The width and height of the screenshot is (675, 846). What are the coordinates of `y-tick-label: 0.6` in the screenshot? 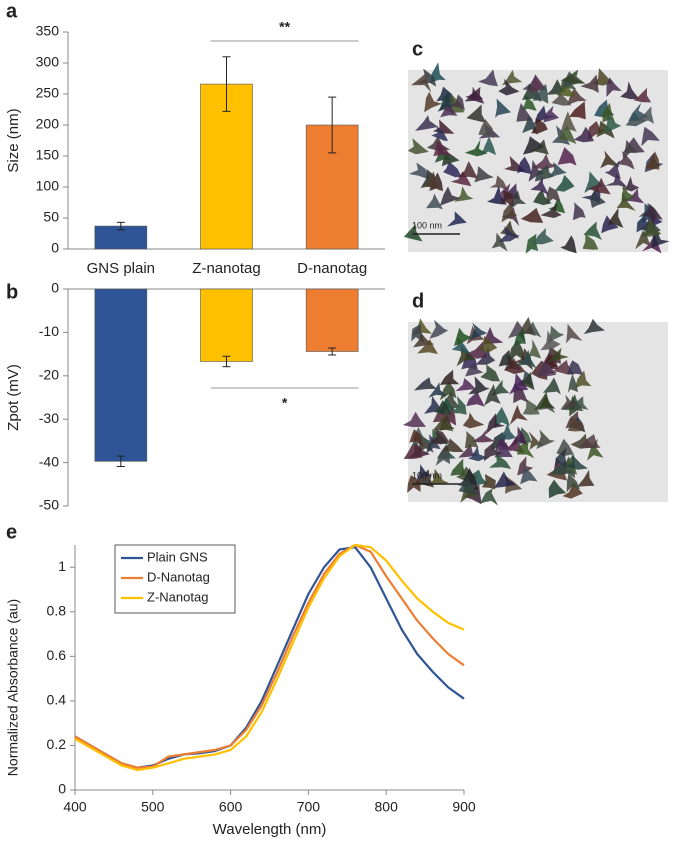 It's located at (57, 655).